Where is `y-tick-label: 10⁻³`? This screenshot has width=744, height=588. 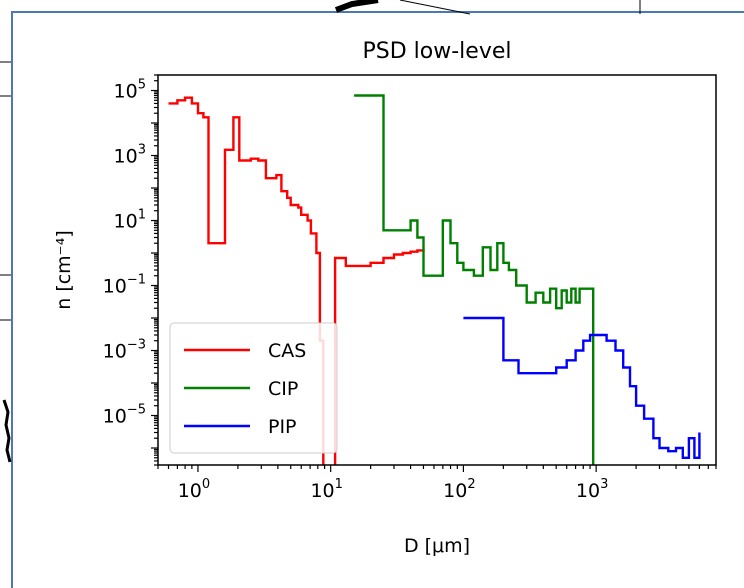 y-tick-label: 10⁻³ is located at coordinates (124, 350).